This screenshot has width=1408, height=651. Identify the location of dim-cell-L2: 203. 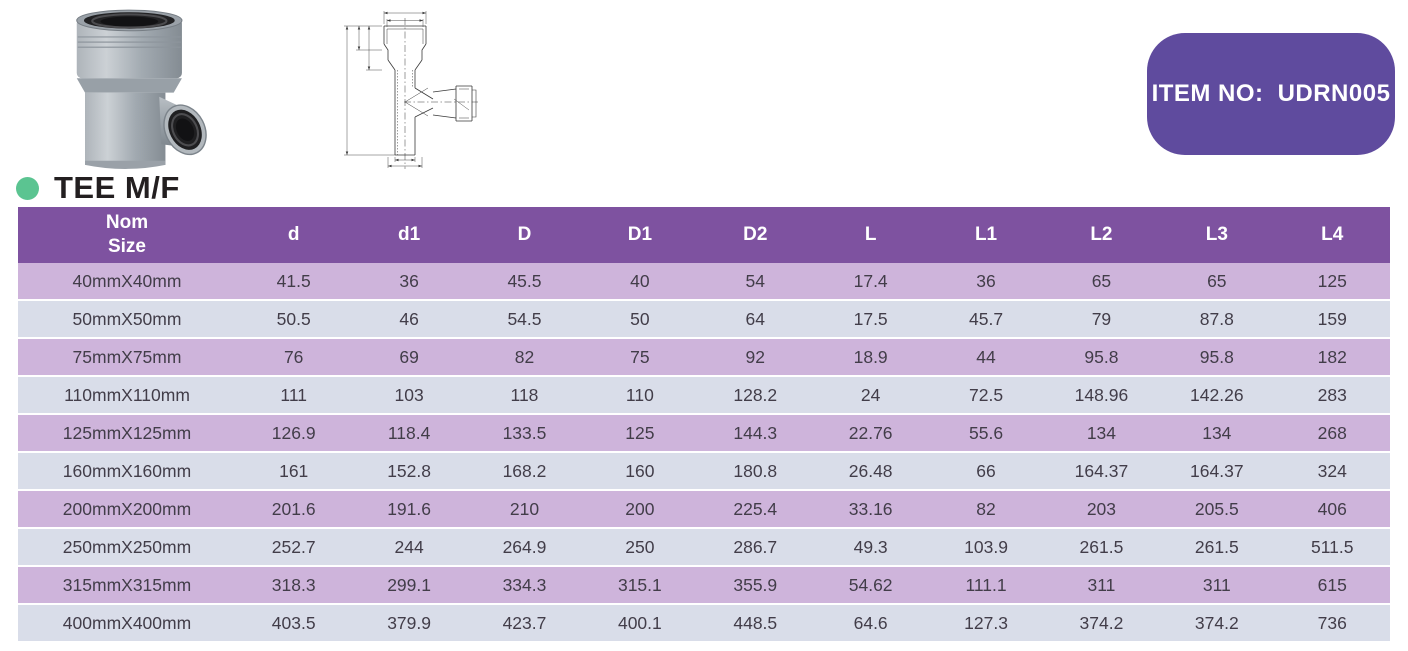
(1101, 509).